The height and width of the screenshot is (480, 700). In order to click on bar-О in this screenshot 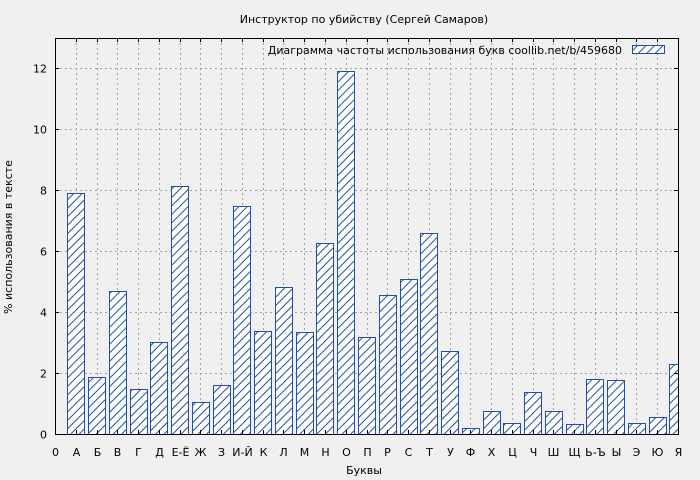, I will do `click(346, 253)`.